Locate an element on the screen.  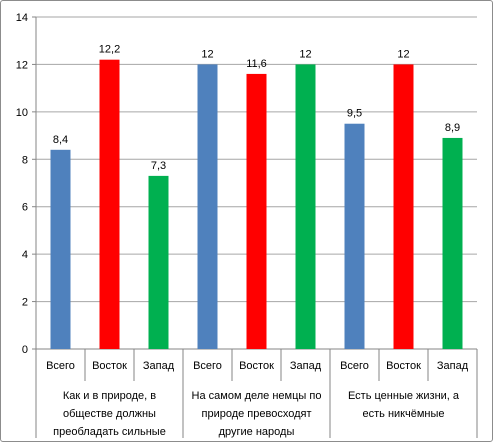
y-tick-label: 12 is located at coordinates (22, 65).